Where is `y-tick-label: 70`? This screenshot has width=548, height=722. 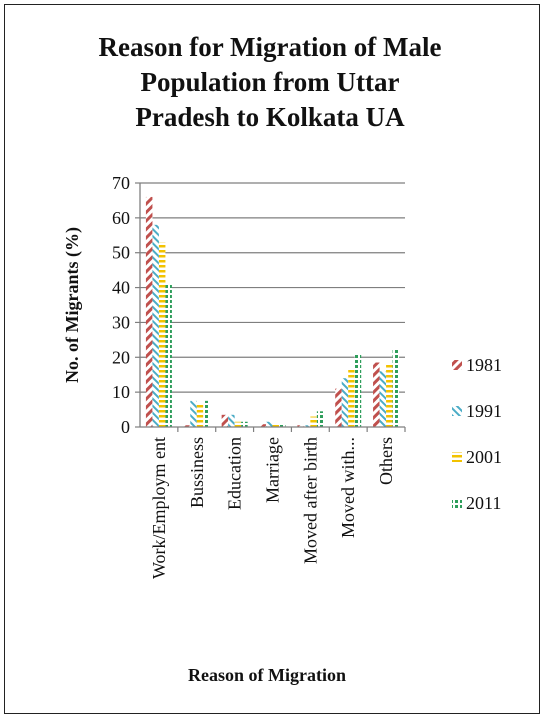
y-tick-label: 70 is located at coordinates (121, 183).